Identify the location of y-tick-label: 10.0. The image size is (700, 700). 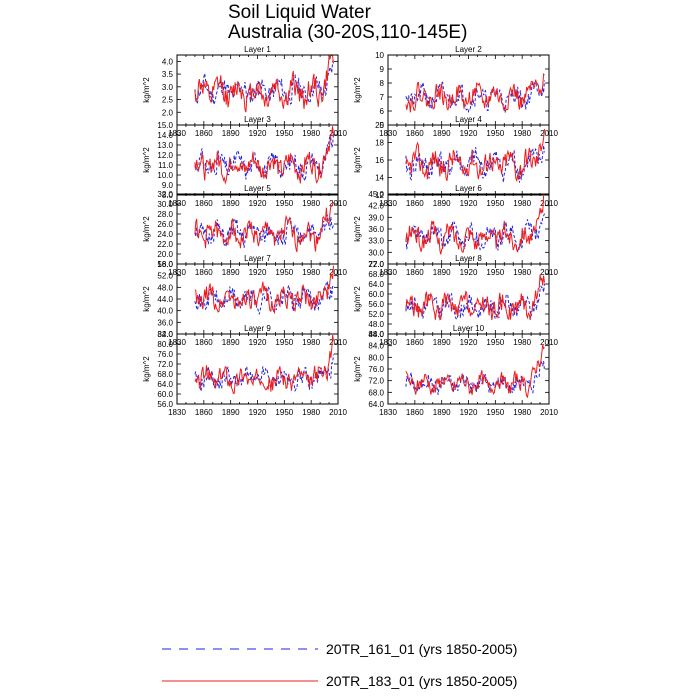
(165, 175).